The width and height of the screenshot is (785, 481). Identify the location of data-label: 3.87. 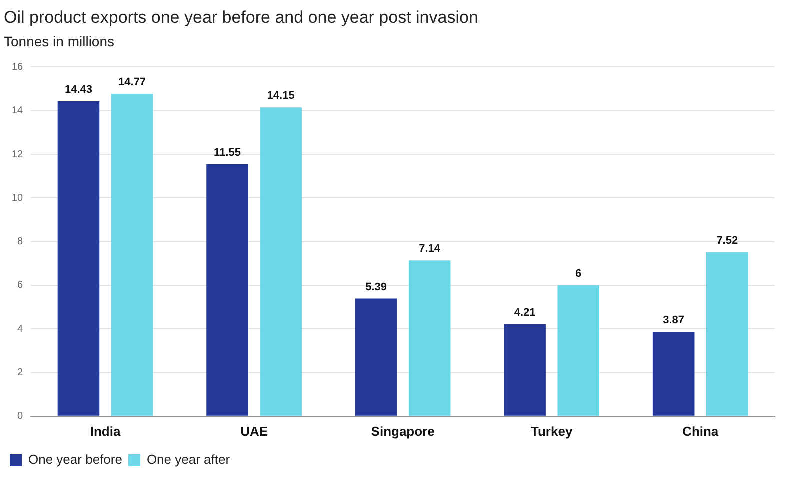
(674, 320).